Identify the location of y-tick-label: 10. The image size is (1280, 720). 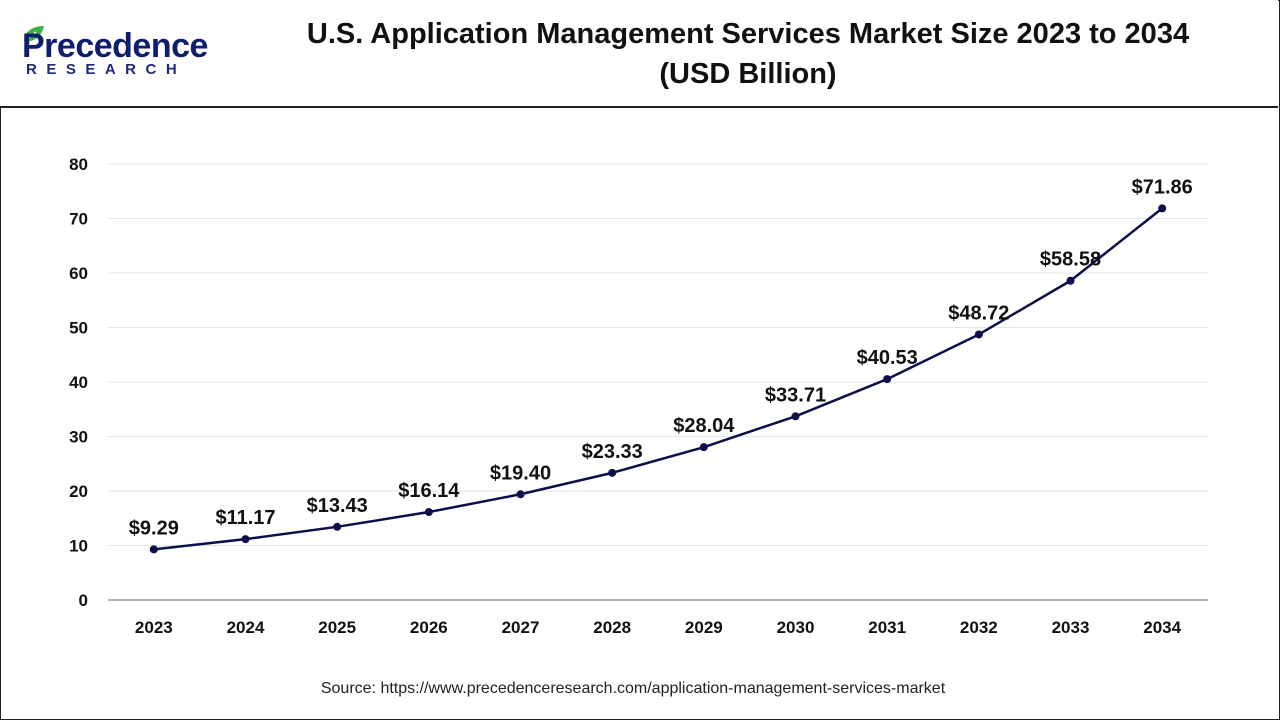
(78, 546).